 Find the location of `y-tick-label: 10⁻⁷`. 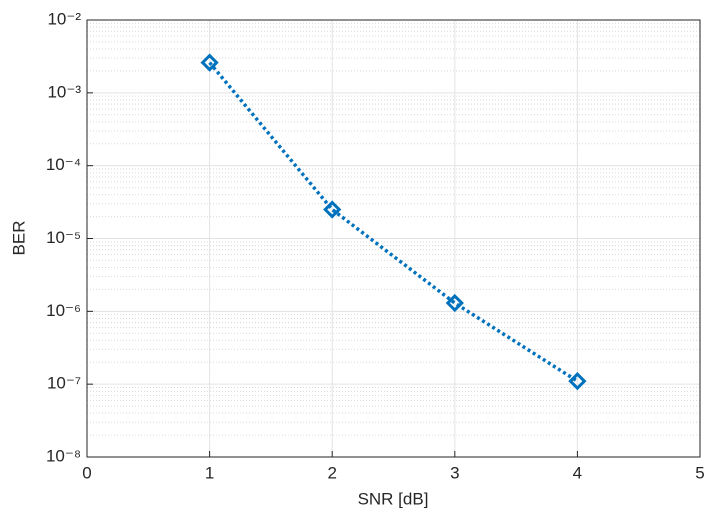

y-tick-label: 10⁻⁷ is located at coordinates (64, 383).